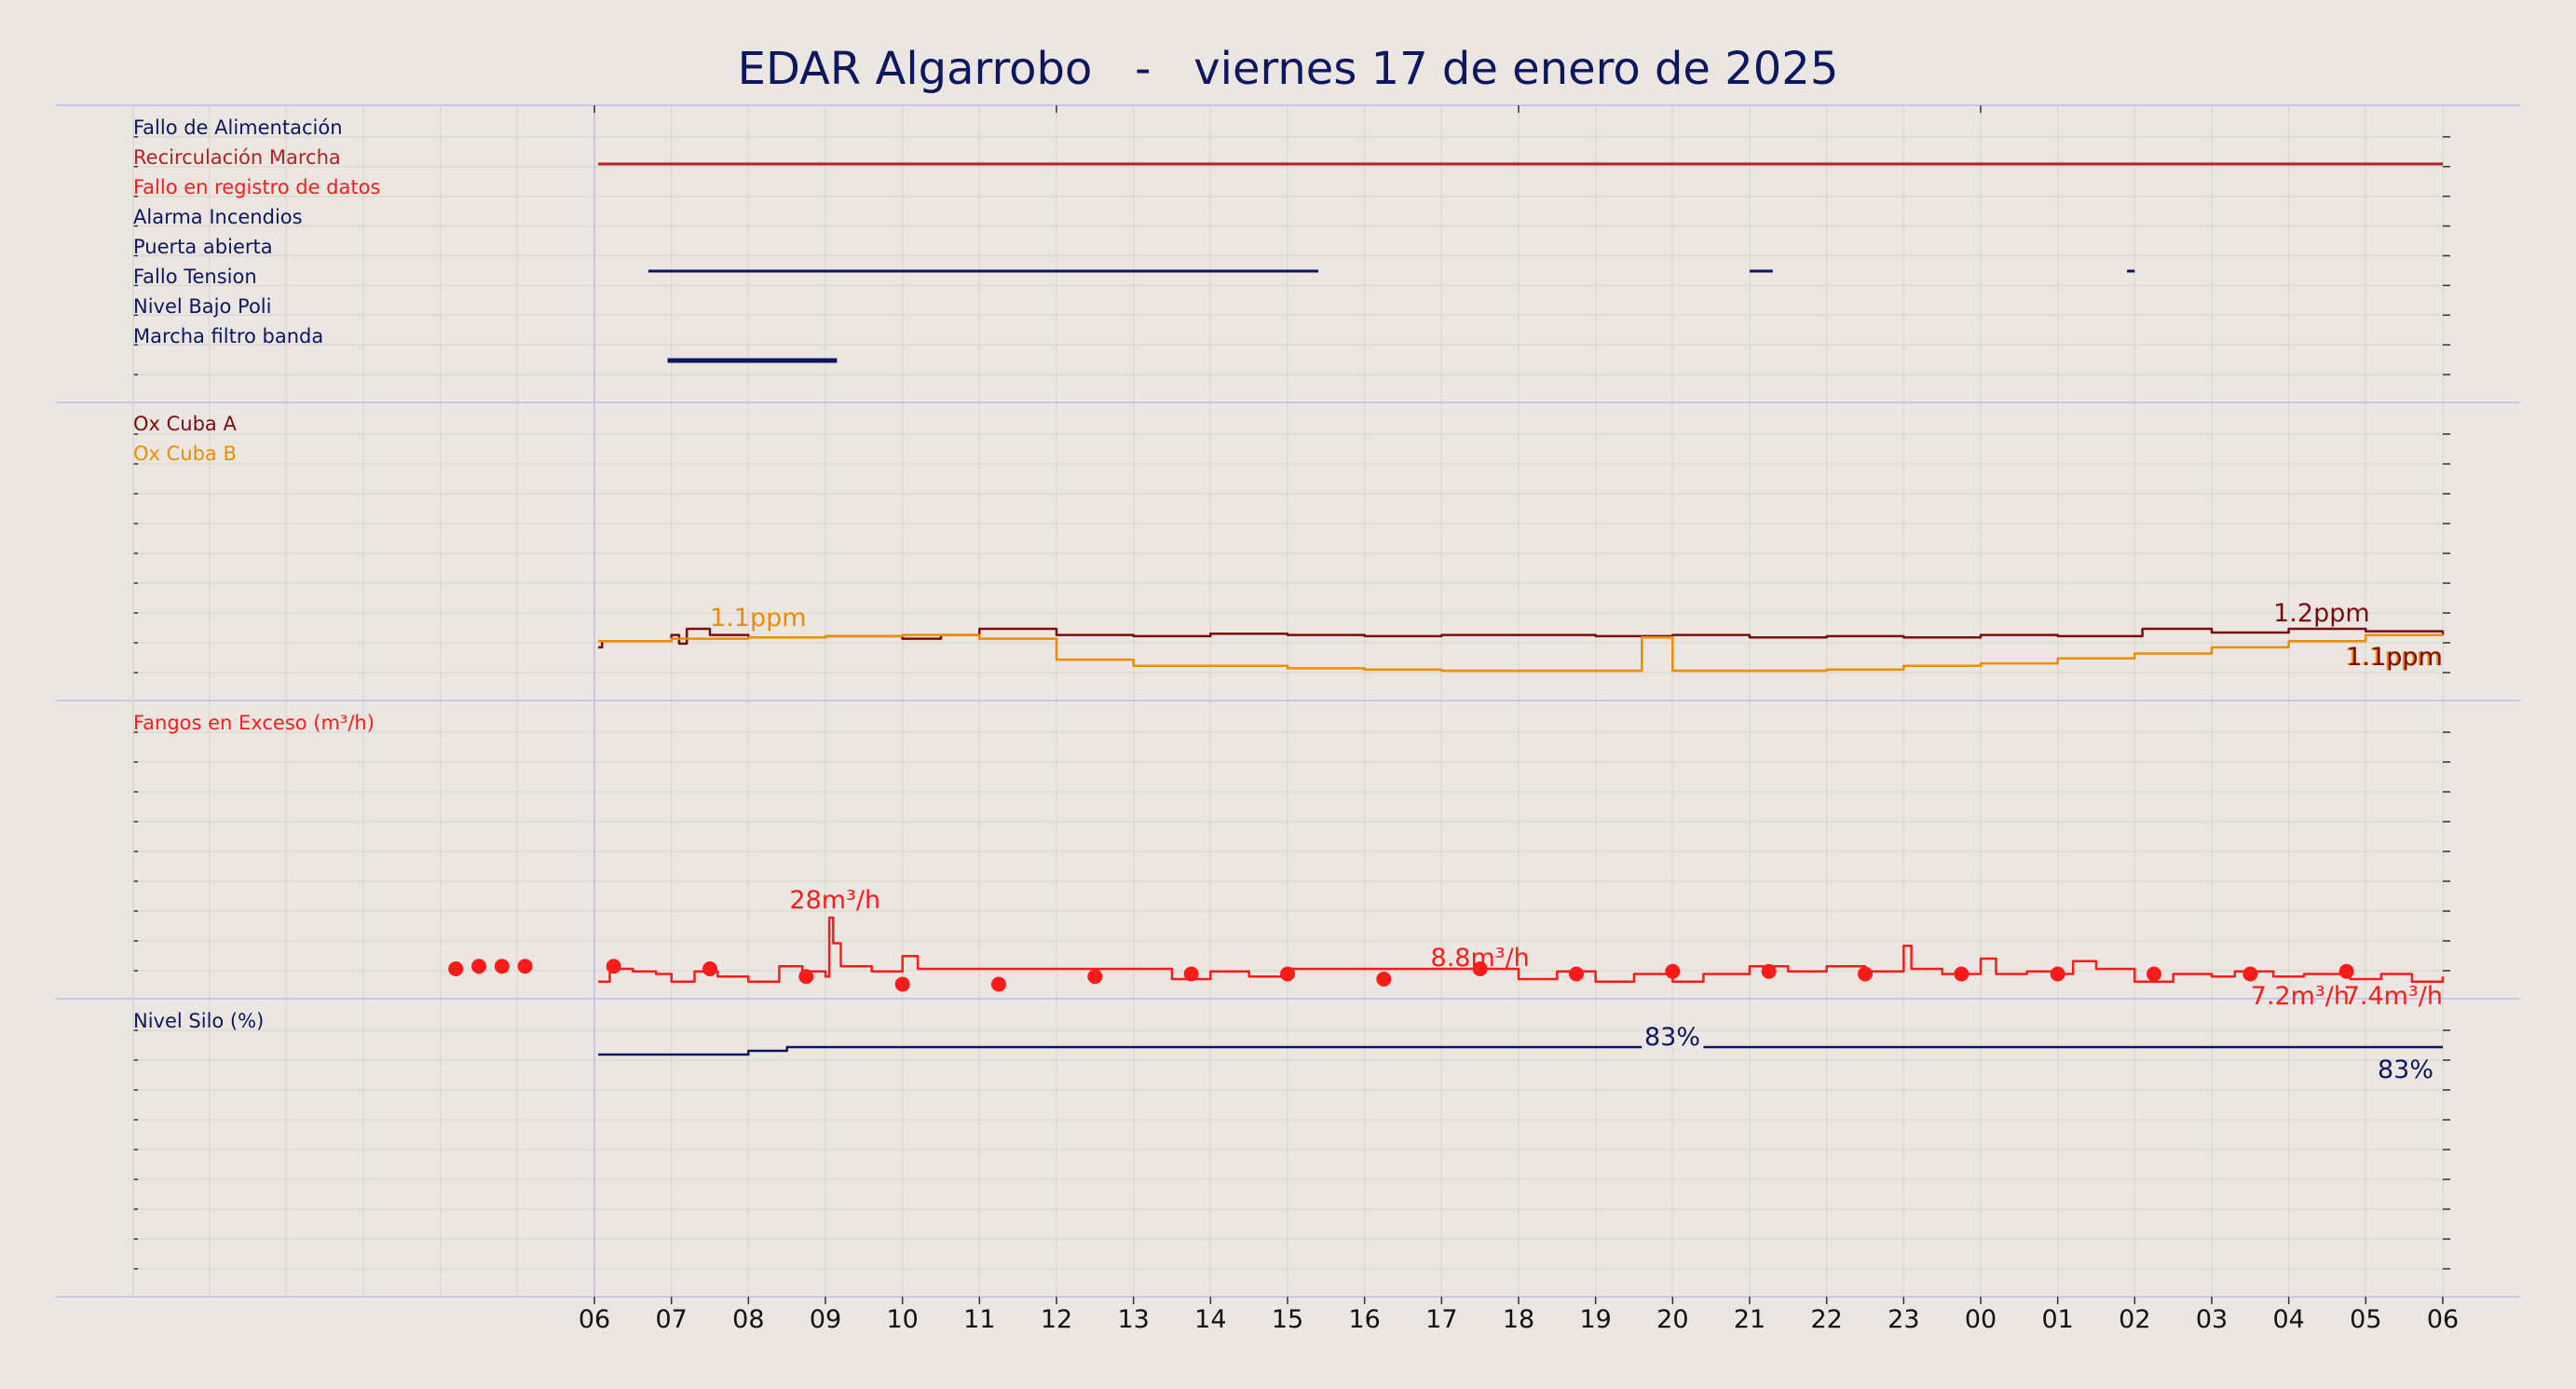 The image size is (2576, 1389). What do you see at coordinates (1364, 1319) in the screenshot?
I see `x-tick-label: 16` at bounding box center [1364, 1319].